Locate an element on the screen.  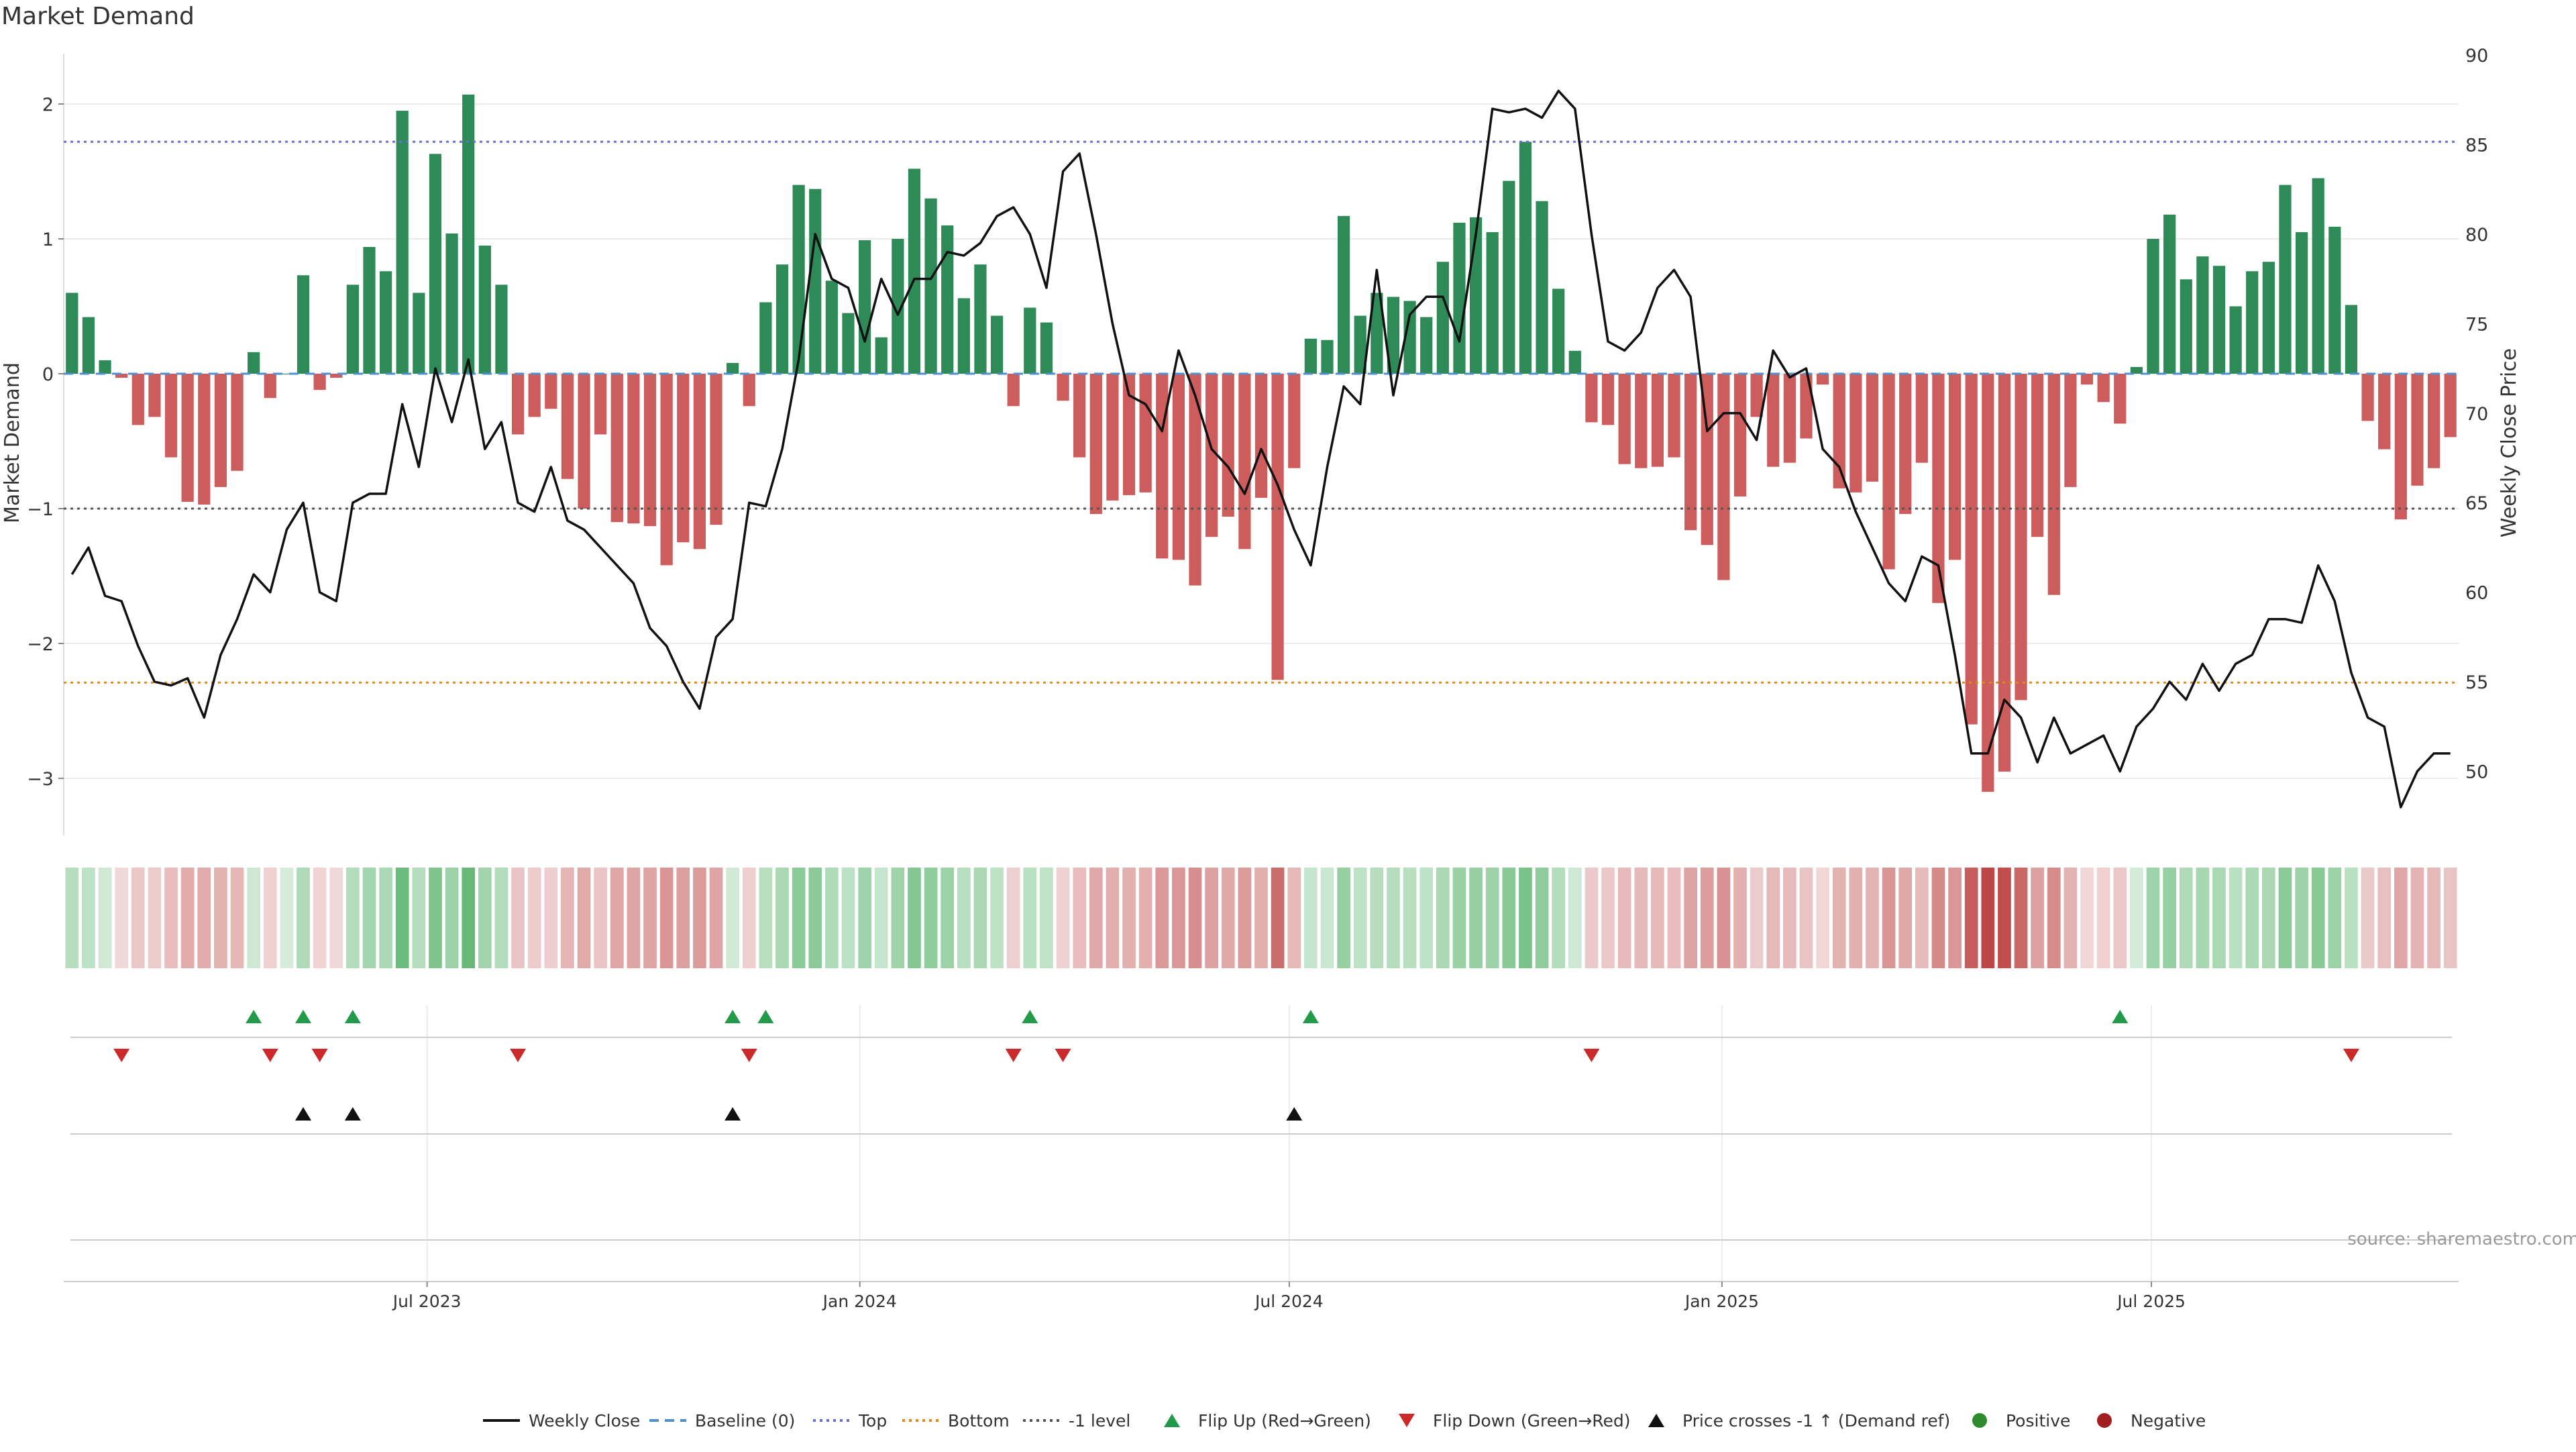
legend-label: Negative is located at coordinates (2168, 1421).